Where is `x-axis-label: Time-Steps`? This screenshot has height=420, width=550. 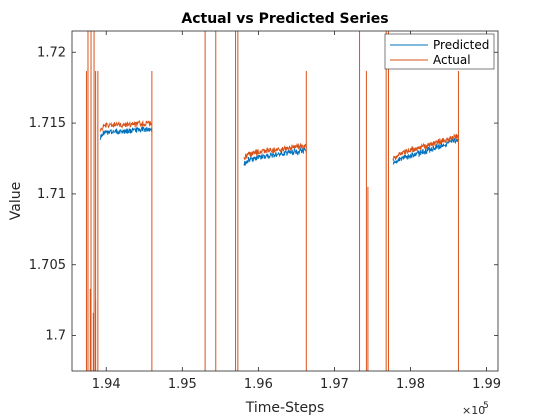 x-axis-label: Time-Steps is located at coordinates (284, 408).